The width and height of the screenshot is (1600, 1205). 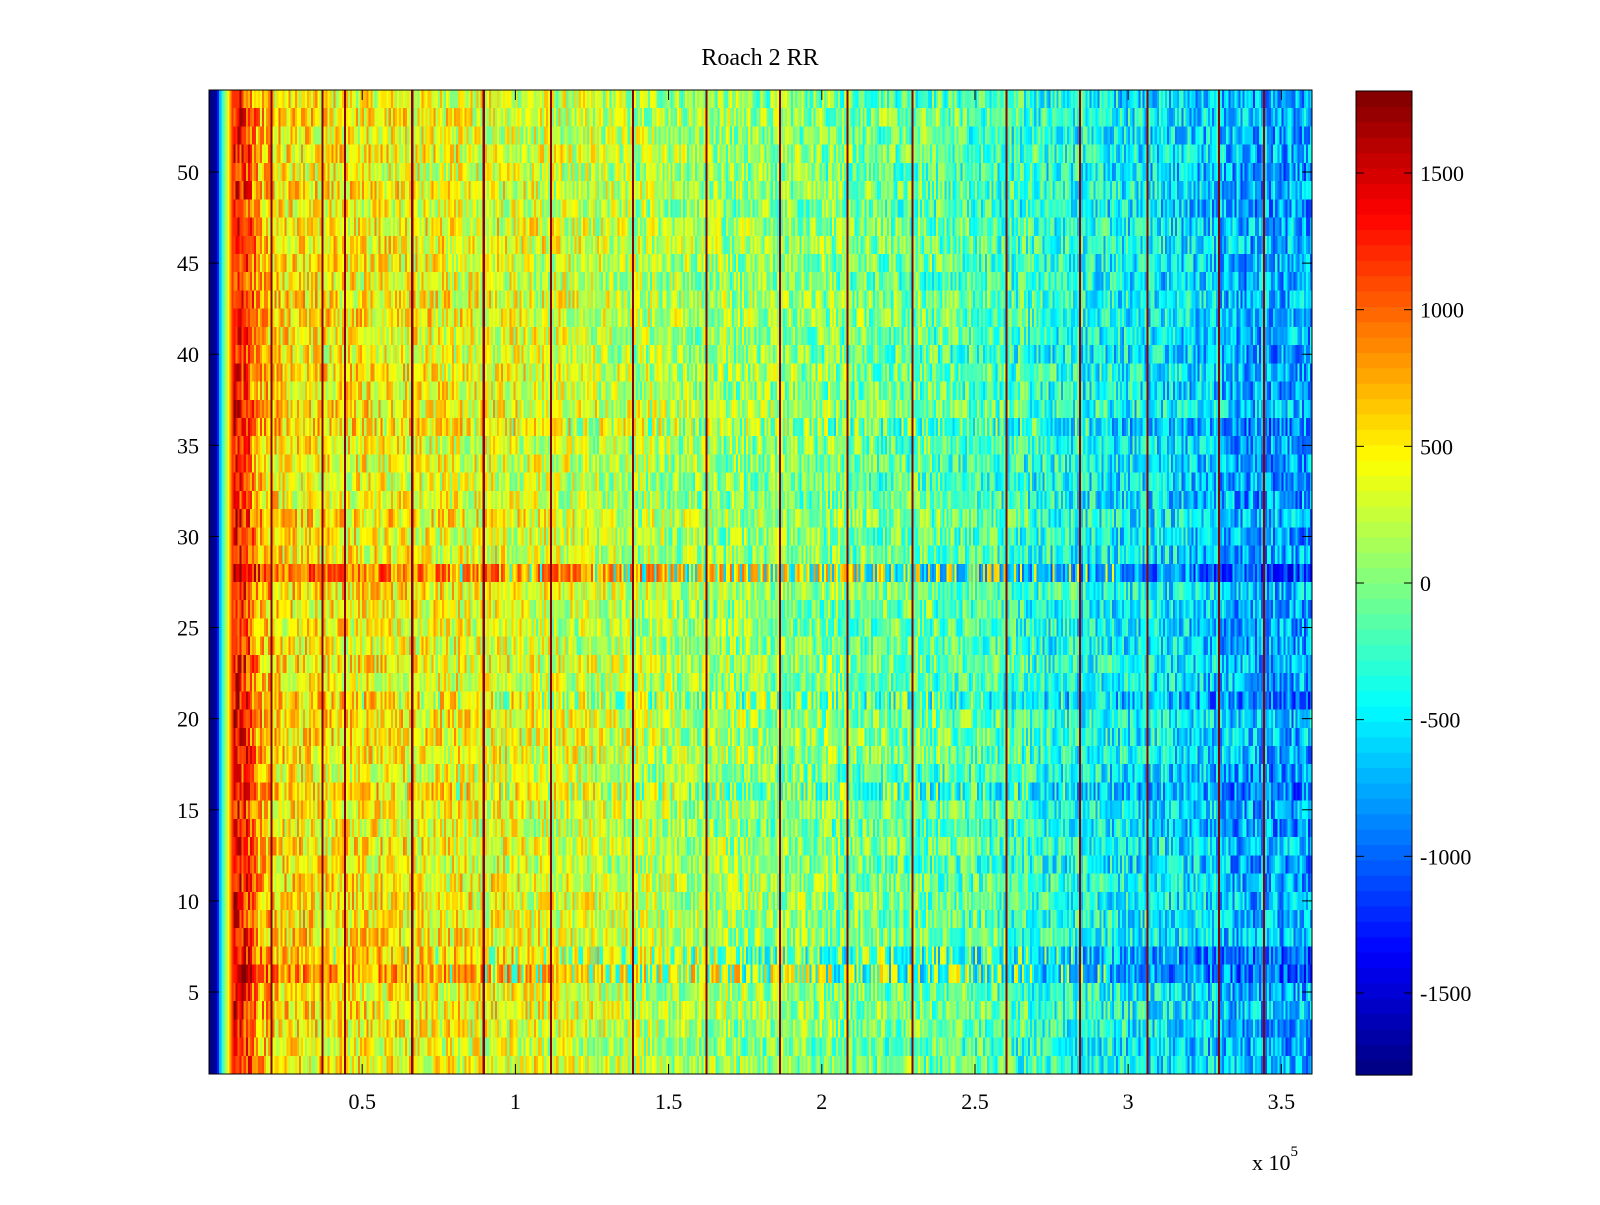 What do you see at coordinates (1442, 310) in the screenshot?
I see `colorbar-tick-label: 1000` at bounding box center [1442, 310].